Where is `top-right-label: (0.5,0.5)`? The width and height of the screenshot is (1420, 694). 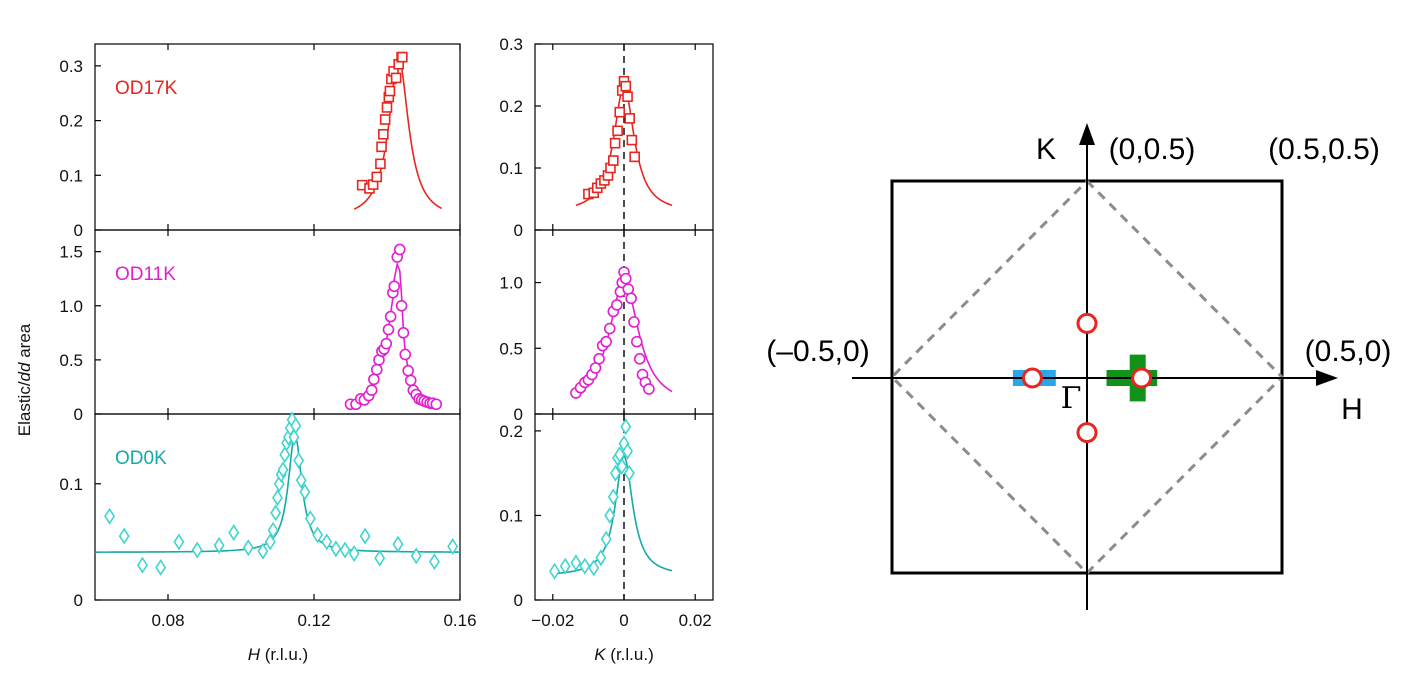
top-right-label: (0.5,0.5) is located at coordinates (1324, 149).